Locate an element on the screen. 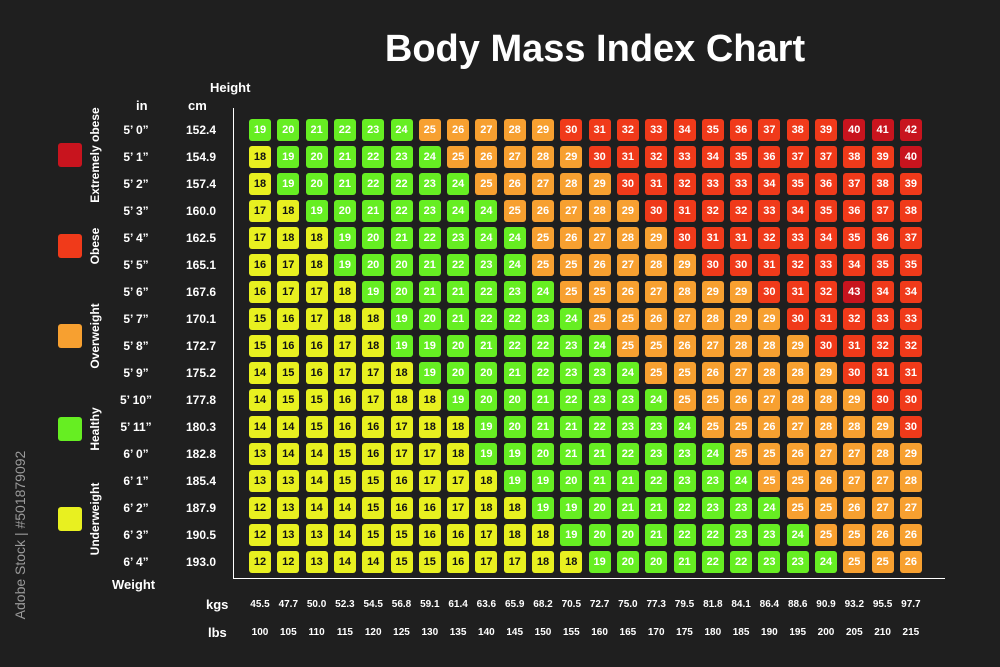  height-in-label: 5’ 1” is located at coordinates (136, 157).